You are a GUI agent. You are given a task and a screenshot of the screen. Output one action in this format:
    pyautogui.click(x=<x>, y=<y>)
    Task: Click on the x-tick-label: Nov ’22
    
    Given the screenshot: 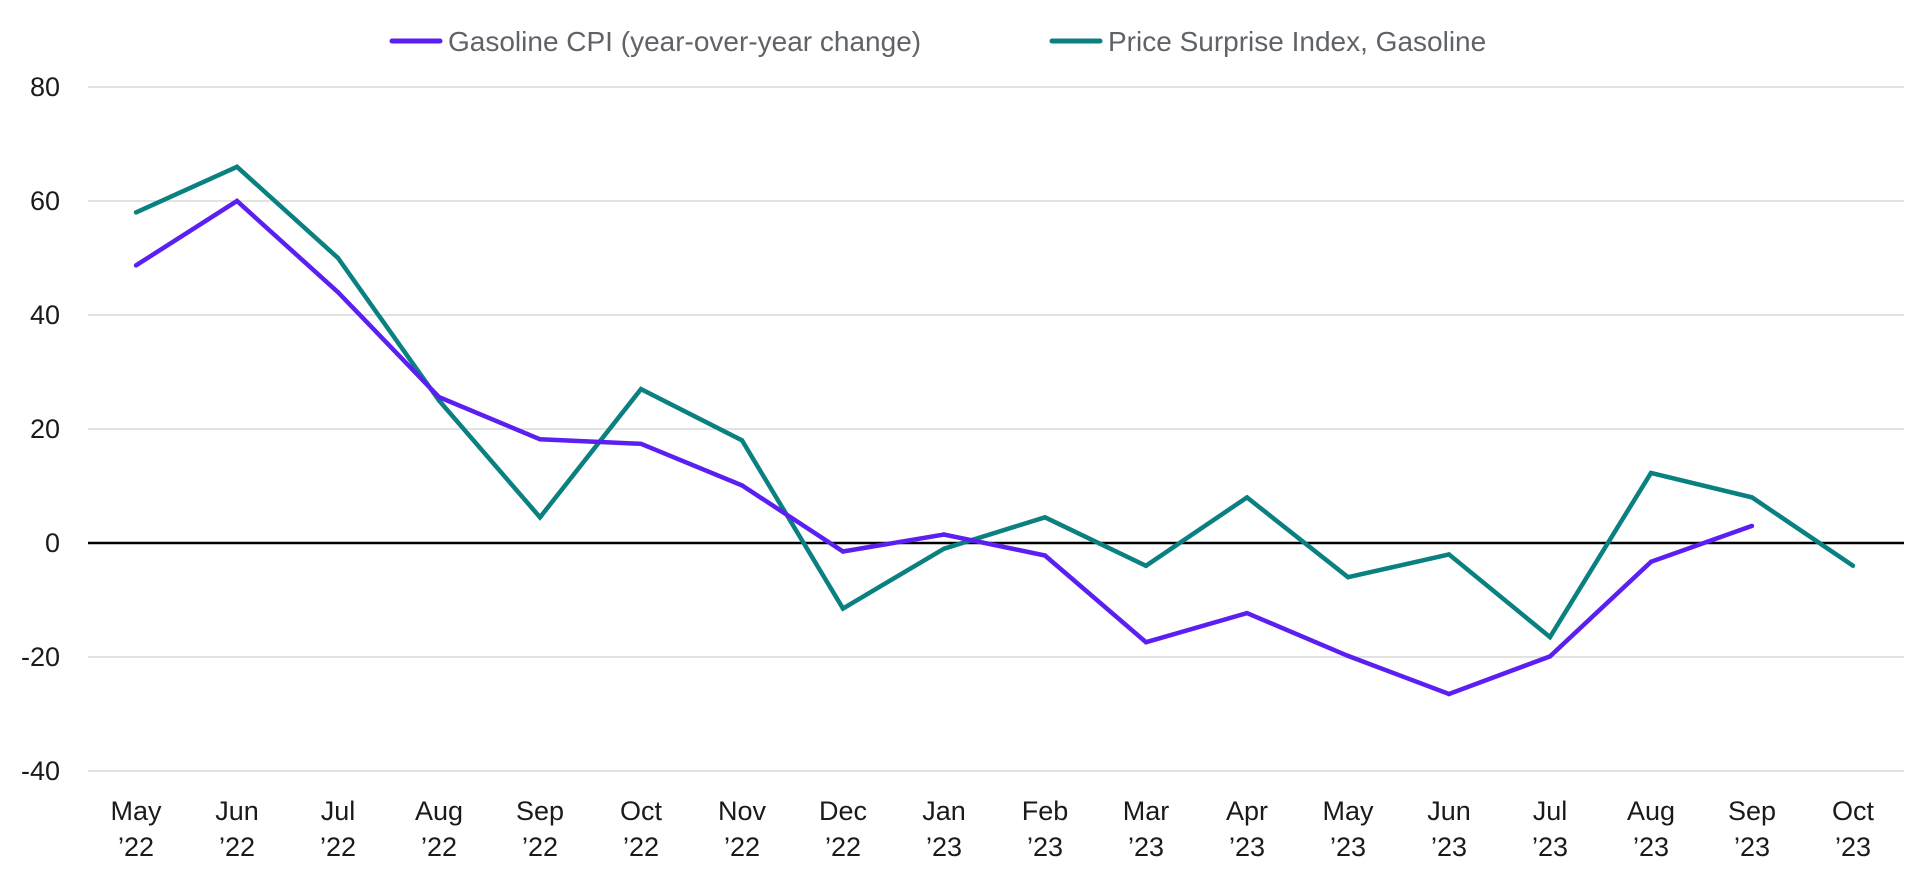 What is the action you would take?
    pyautogui.click(x=742, y=829)
    